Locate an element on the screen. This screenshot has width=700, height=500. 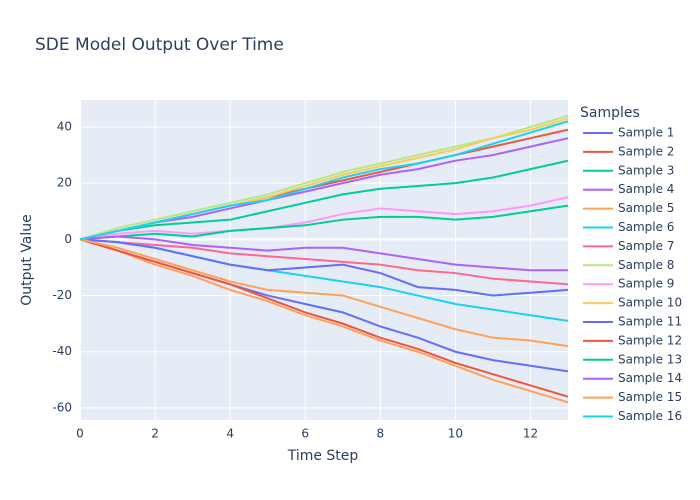
y-tick-label: -40 is located at coordinates (62, 351).